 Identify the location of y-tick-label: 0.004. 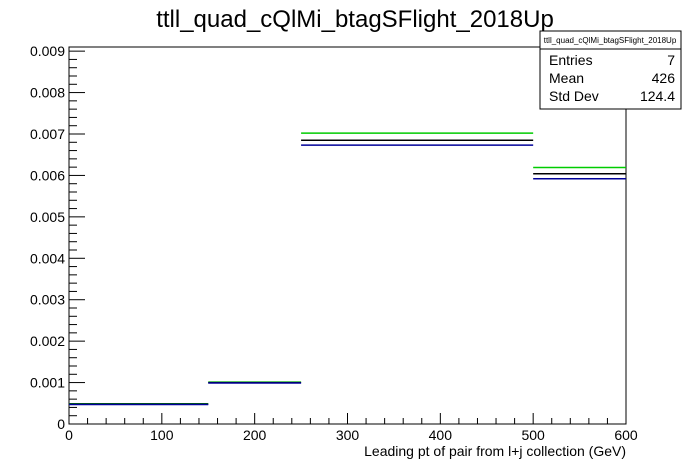
(47, 258).